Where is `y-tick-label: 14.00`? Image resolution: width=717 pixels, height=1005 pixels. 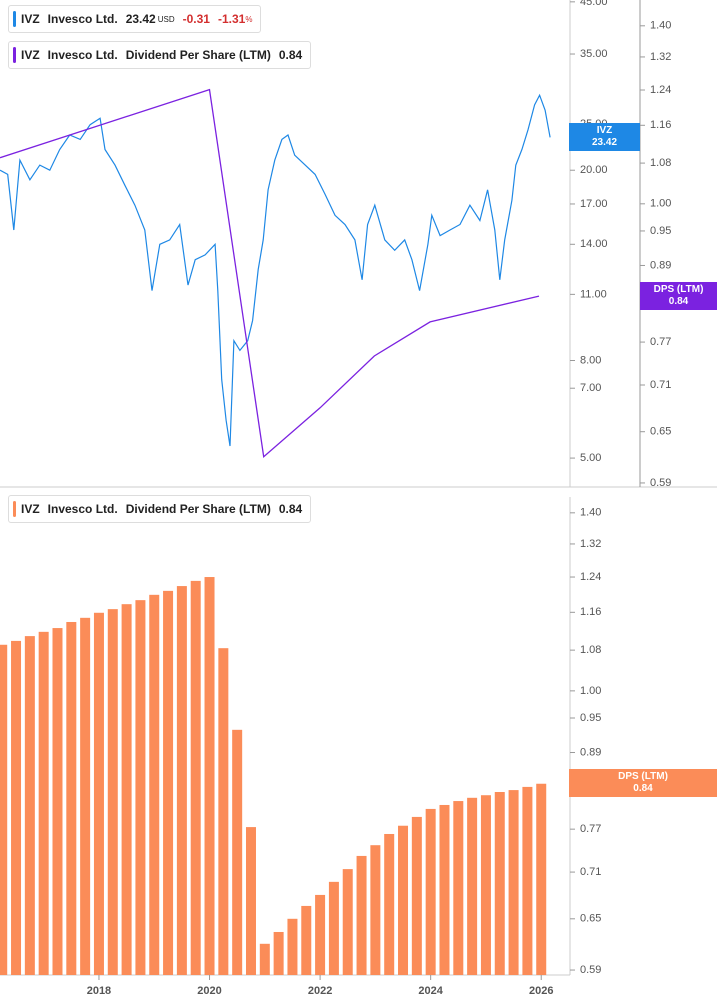
y-tick-label: 14.00 is located at coordinates (594, 244).